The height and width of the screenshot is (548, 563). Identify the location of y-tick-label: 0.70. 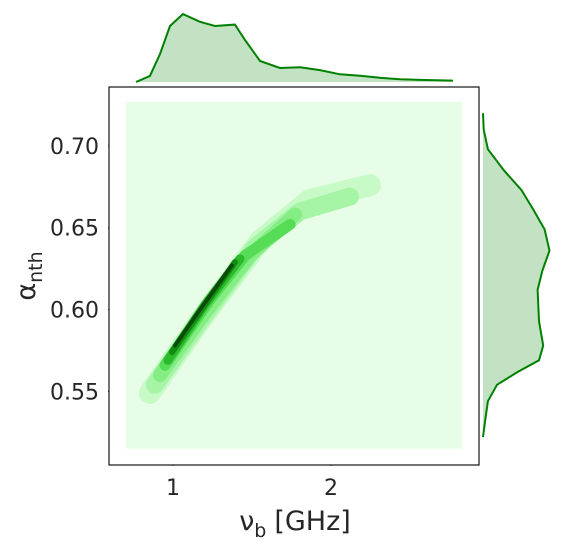
(74, 147).